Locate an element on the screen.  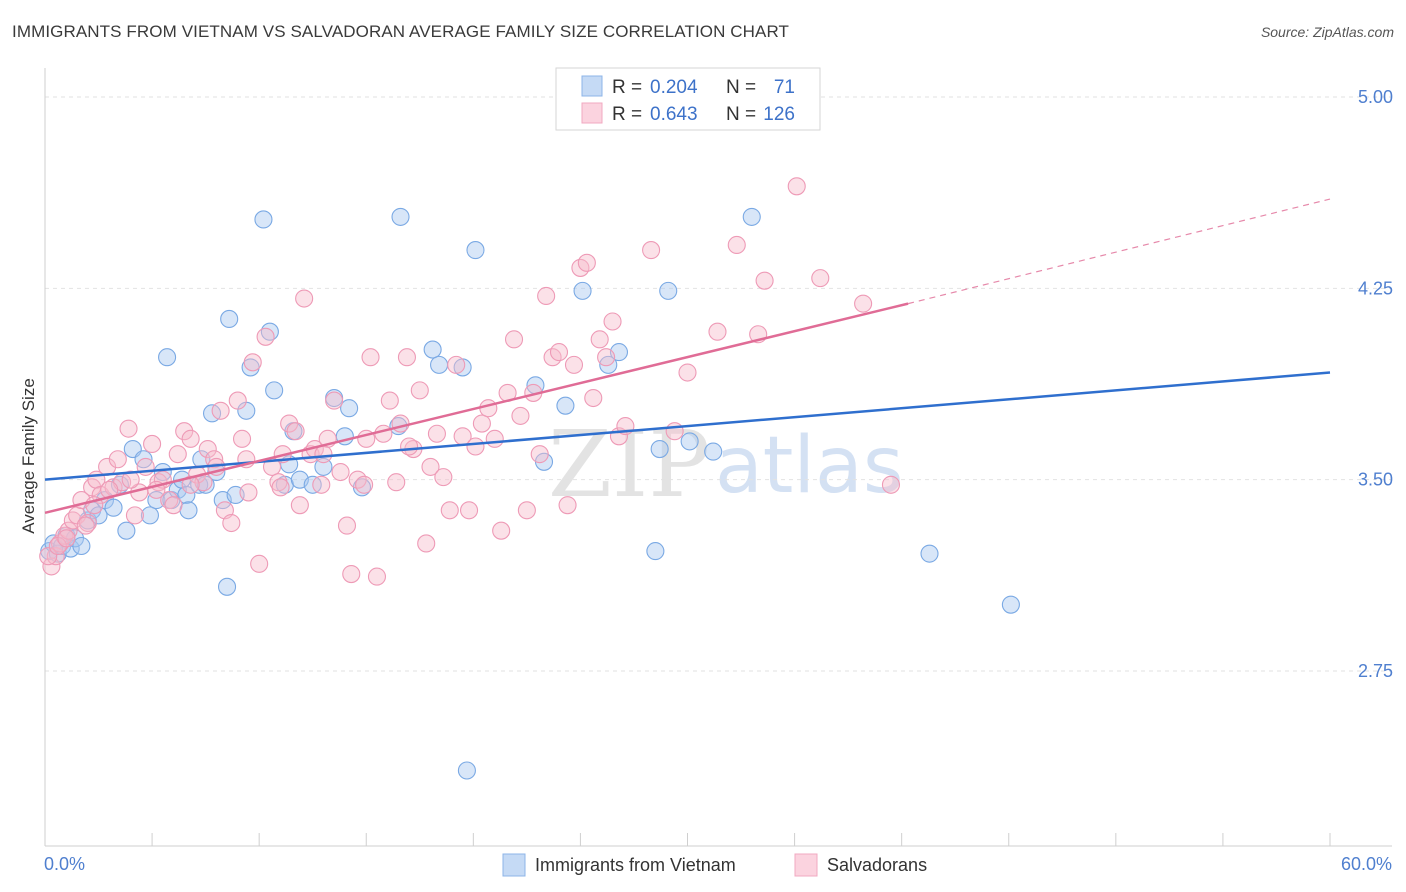
trendline-salvadoran is located at coordinates (476, 408).